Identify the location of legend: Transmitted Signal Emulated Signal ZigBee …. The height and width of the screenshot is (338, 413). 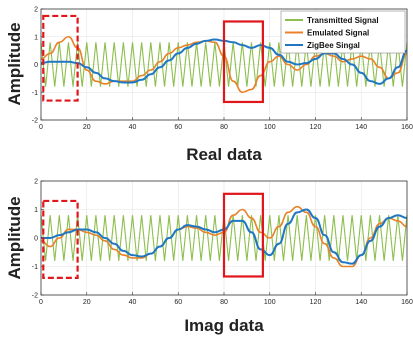
(343, 32).